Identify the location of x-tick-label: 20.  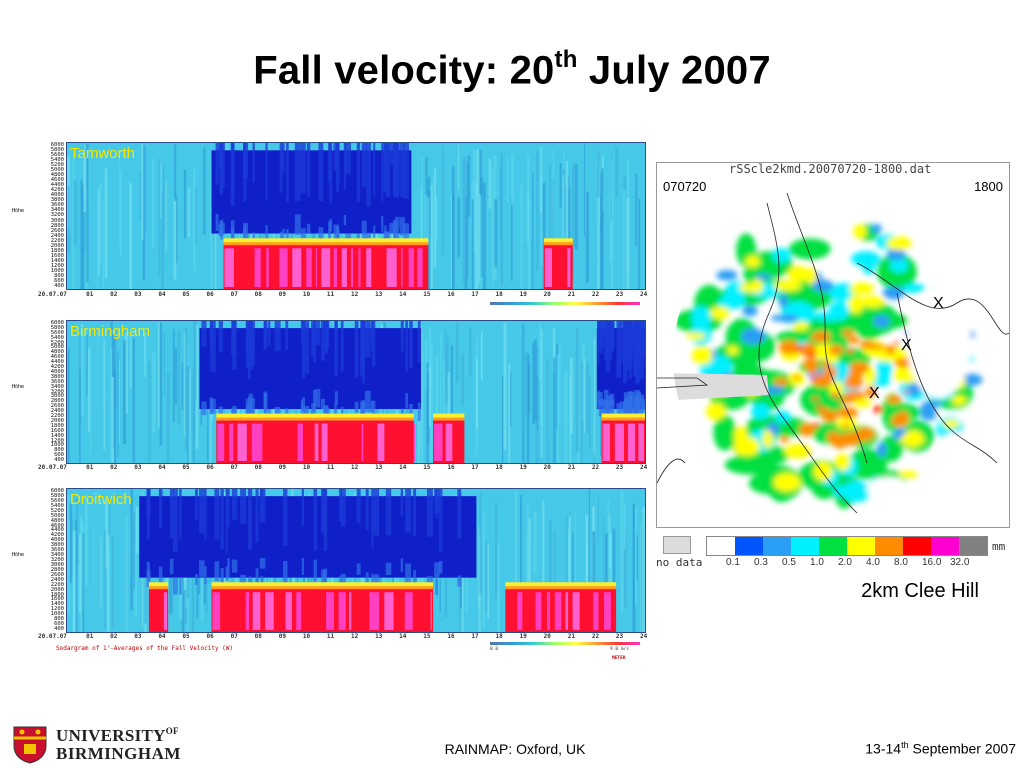
(547, 636).